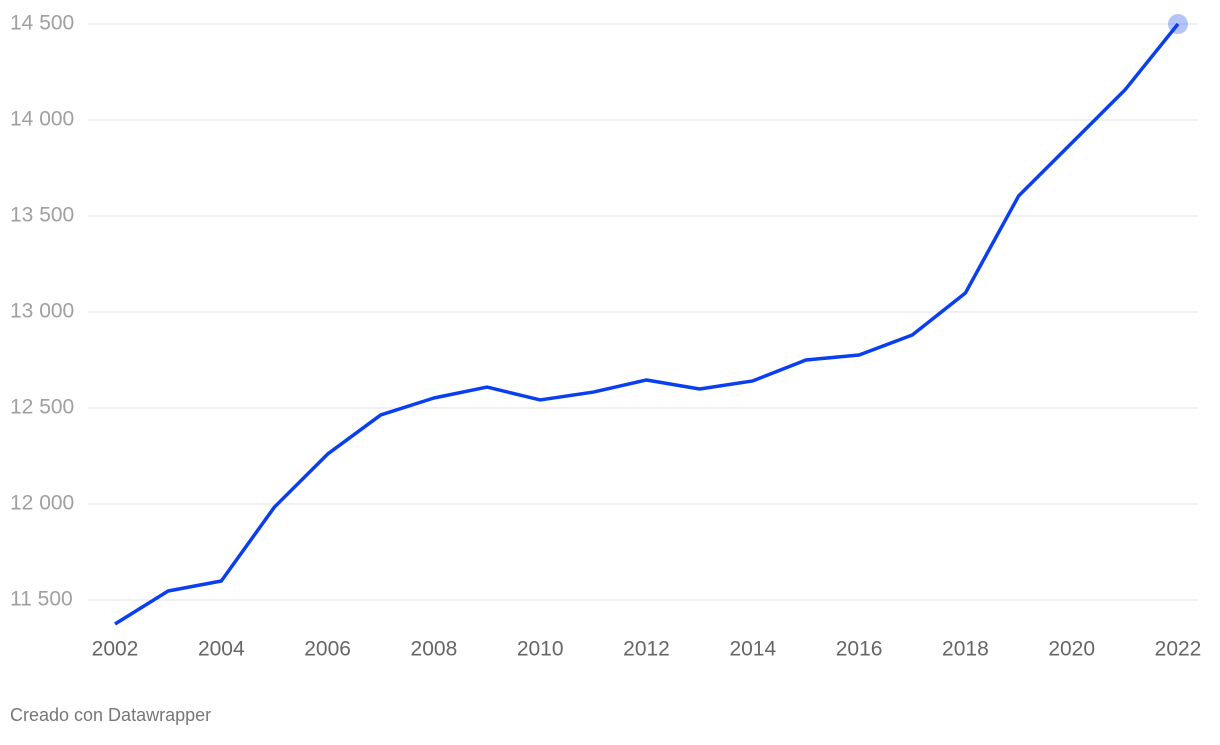 This screenshot has height=745, width=1220. I want to click on y-tick-label: 13 000, so click(42, 311).